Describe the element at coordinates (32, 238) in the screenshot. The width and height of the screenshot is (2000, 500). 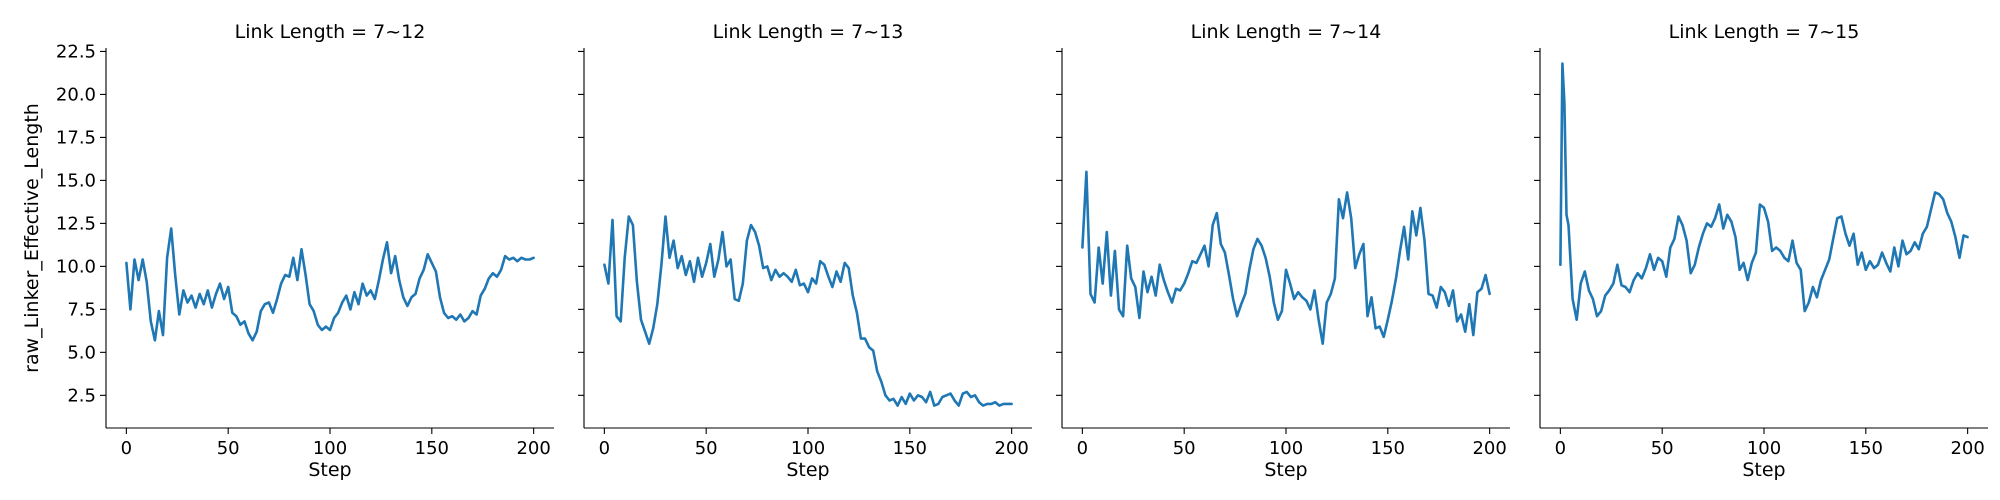
I see `y-axis-label: raw_Linker_Effective_Length` at that location.